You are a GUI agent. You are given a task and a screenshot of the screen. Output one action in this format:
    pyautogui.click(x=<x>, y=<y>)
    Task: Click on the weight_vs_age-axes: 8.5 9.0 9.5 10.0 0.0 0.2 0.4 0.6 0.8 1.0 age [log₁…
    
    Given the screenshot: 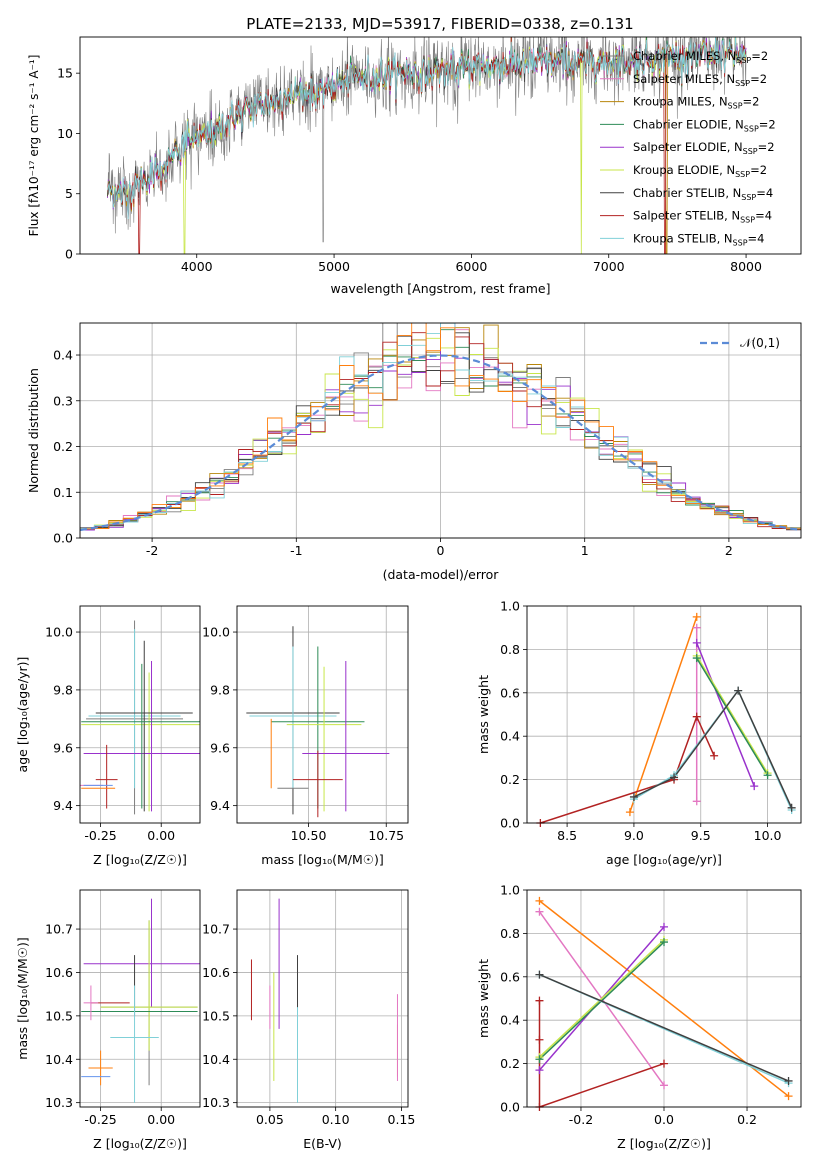 What is the action you would take?
    pyautogui.click(x=639, y=733)
    